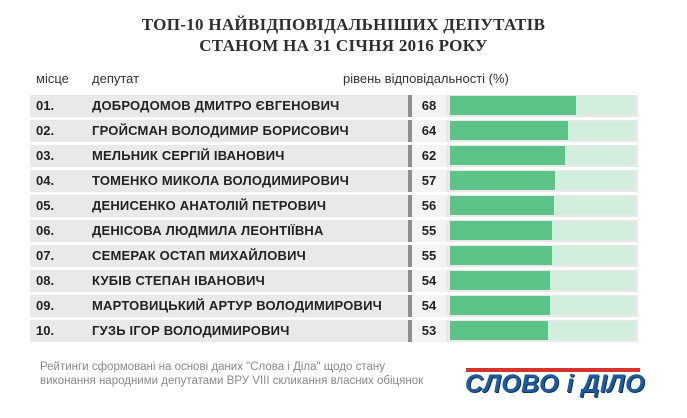  I want to click on value-label: 62, so click(427, 156).